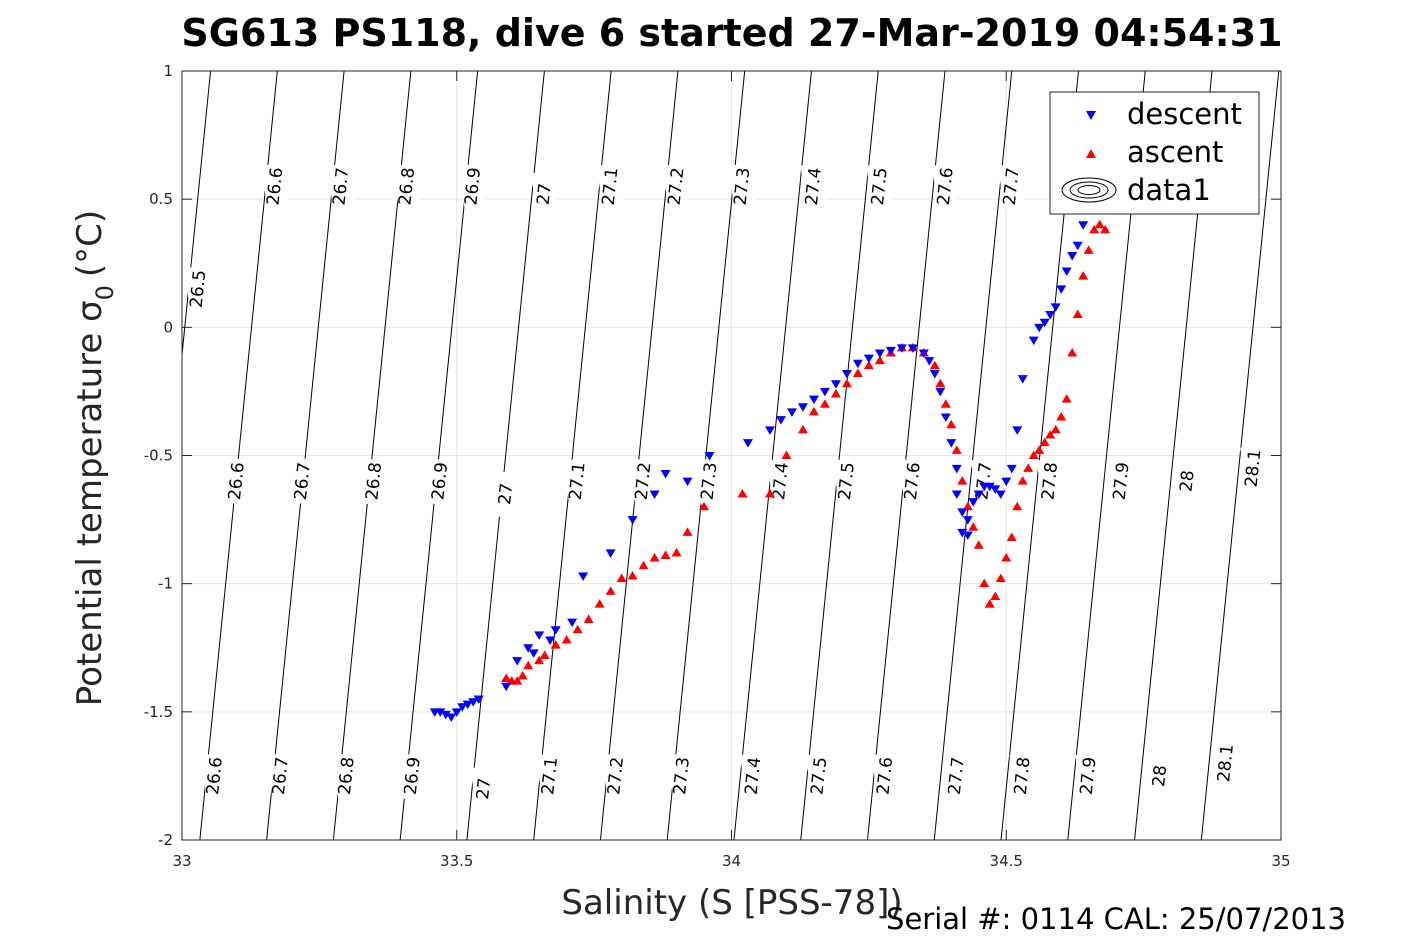  What do you see at coordinates (90, 503) in the screenshot?
I see `y-axis-label-main: Potential temperature σ` at bounding box center [90, 503].